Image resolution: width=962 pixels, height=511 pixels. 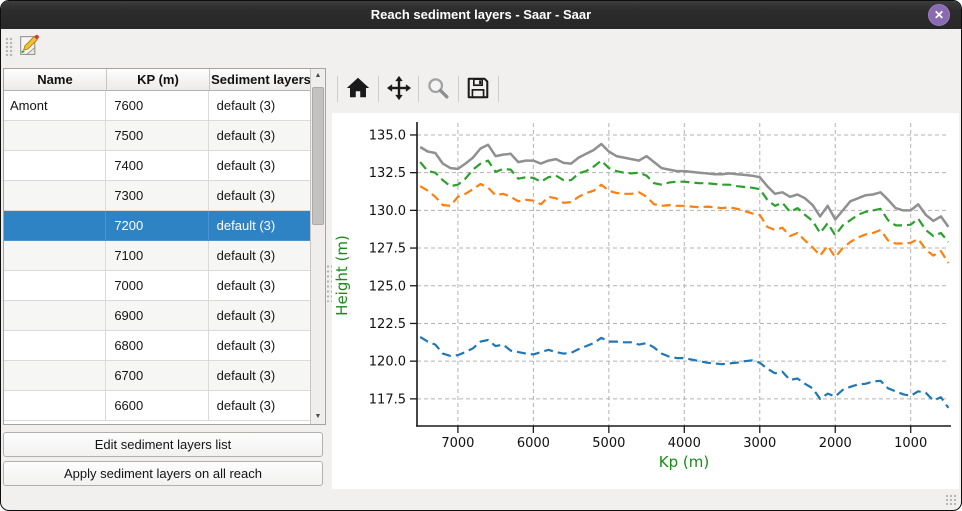 I want to click on table-row: 6800 default (3), so click(x=157, y=346).